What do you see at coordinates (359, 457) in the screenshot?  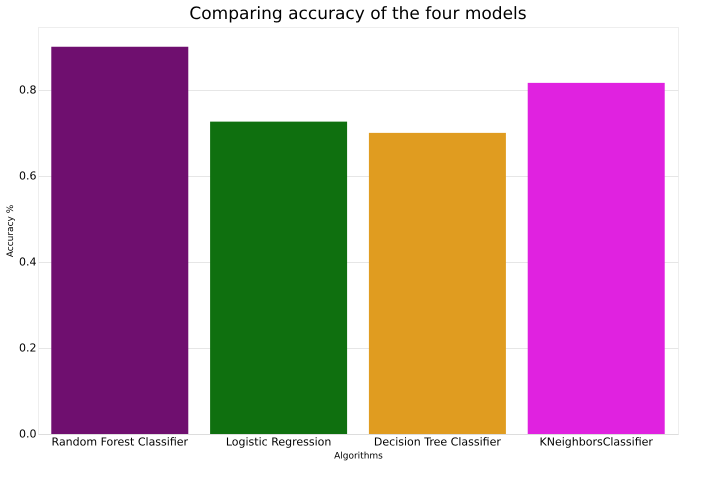 I see `x-axis-title: Algorithms` at bounding box center [359, 457].